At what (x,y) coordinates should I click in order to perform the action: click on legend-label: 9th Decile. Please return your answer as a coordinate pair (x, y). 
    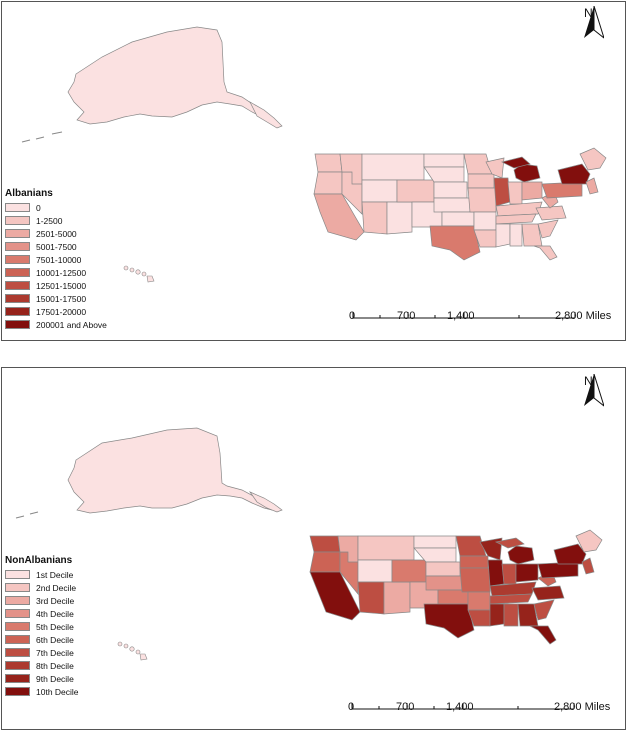
    Looking at the image, I should click on (55, 678).